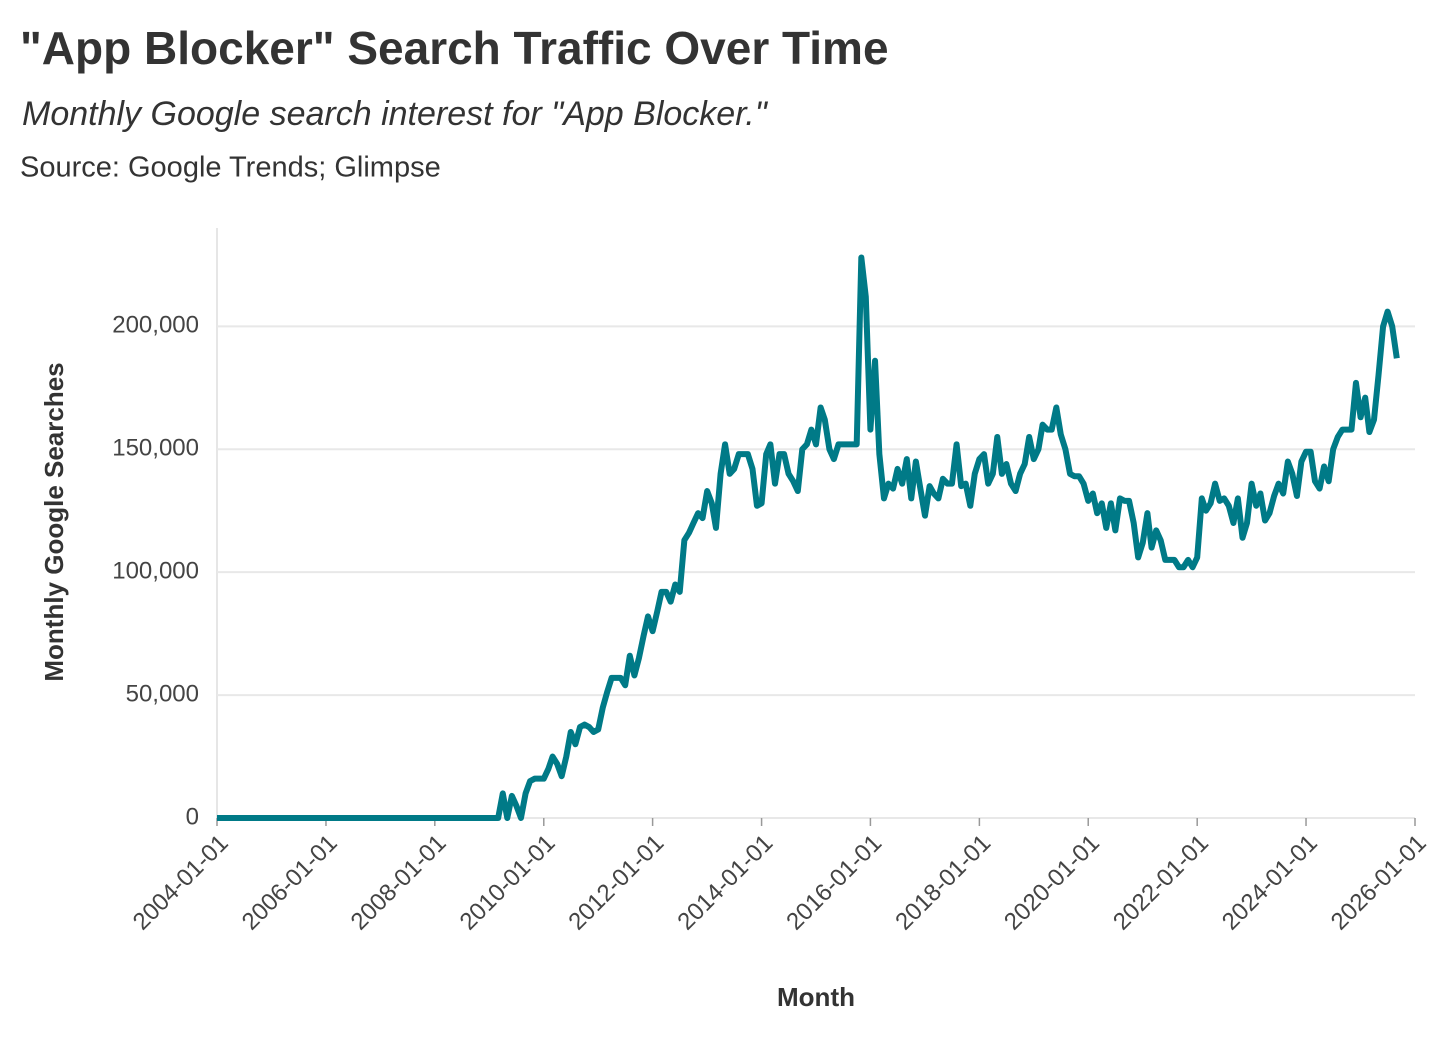 Image resolution: width=1456 pixels, height=1054 pixels. What do you see at coordinates (1161, 883) in the screenshot?
I see `x-tick-label: 2022-01-01` at bounding box center [1161, 883].